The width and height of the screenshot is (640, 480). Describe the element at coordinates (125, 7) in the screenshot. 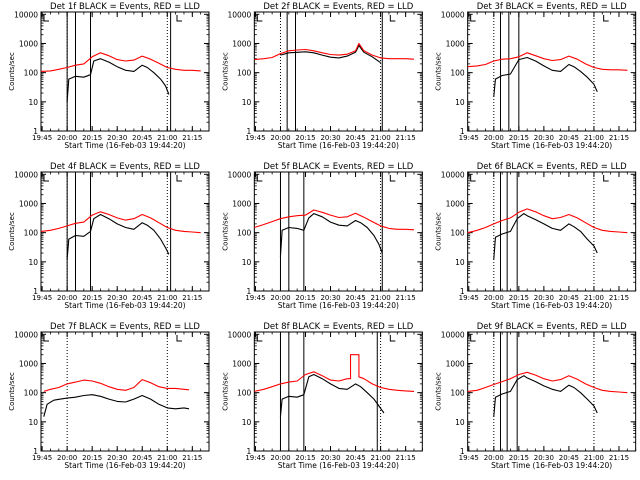

I see `chart-title: Det 1f BLACK = Events, RED = LLD` at that location.